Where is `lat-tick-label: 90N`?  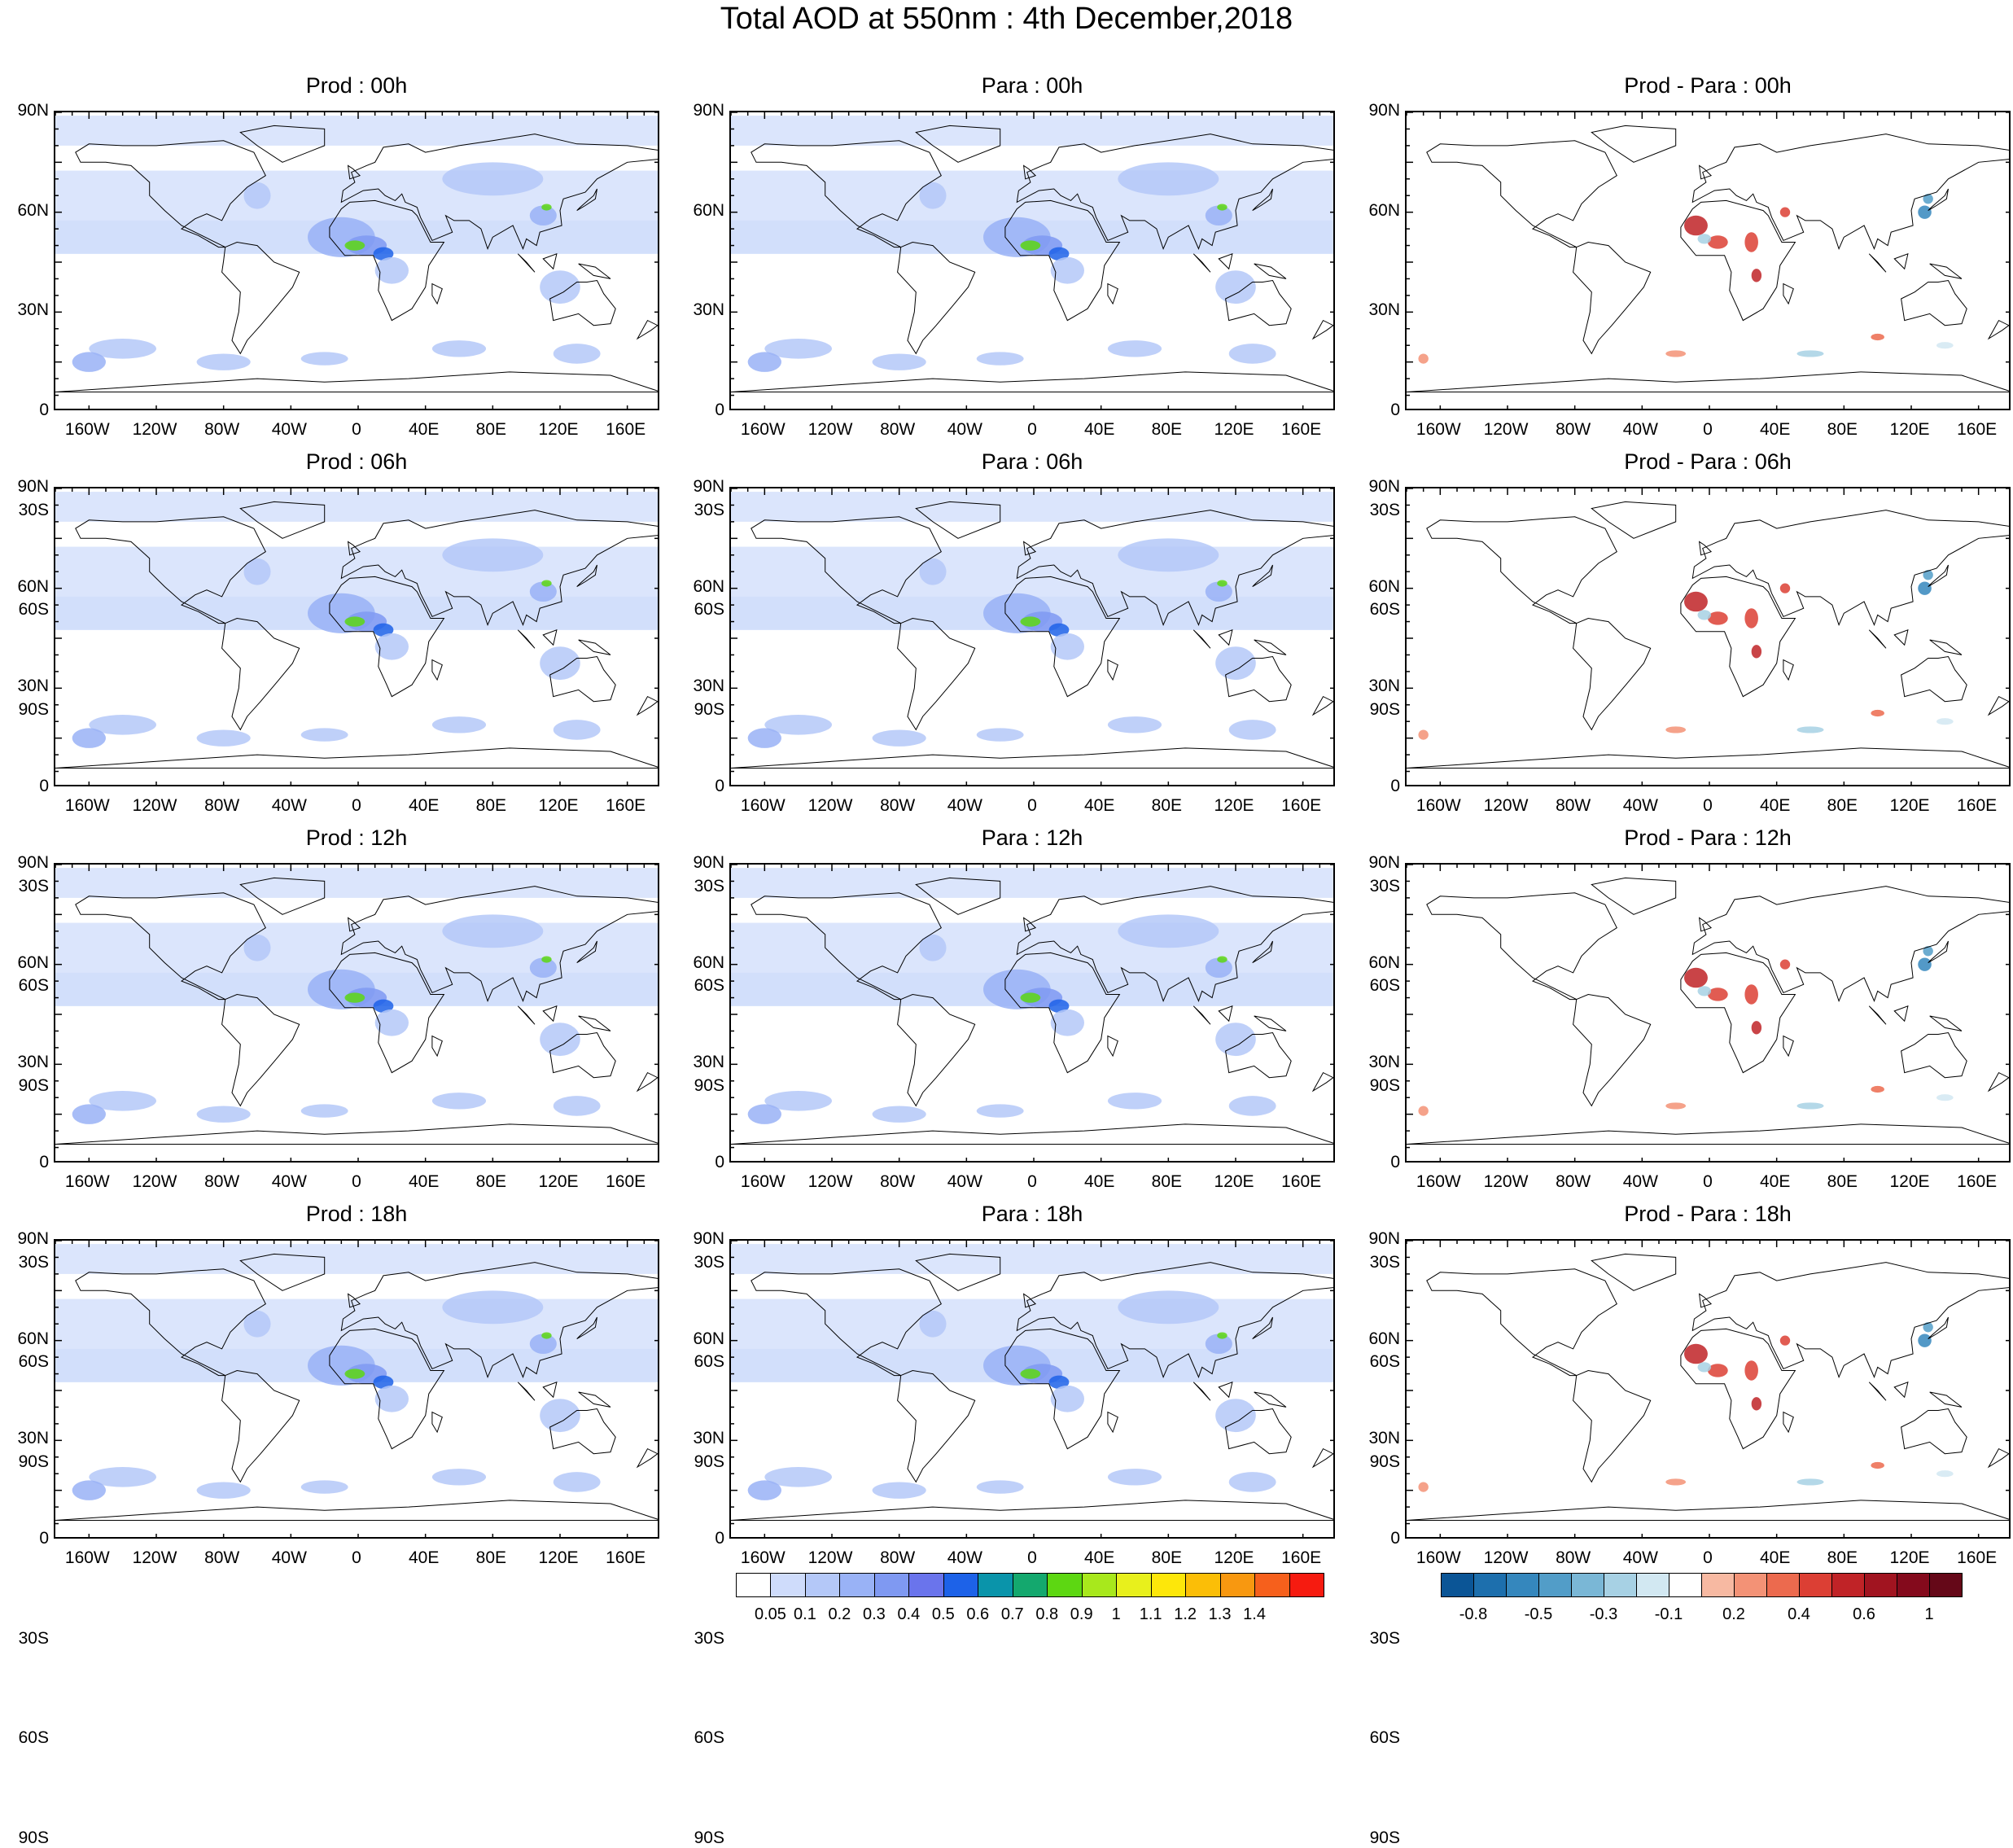
lat-tick-label: 90N is located at coordinates (1384, 110).